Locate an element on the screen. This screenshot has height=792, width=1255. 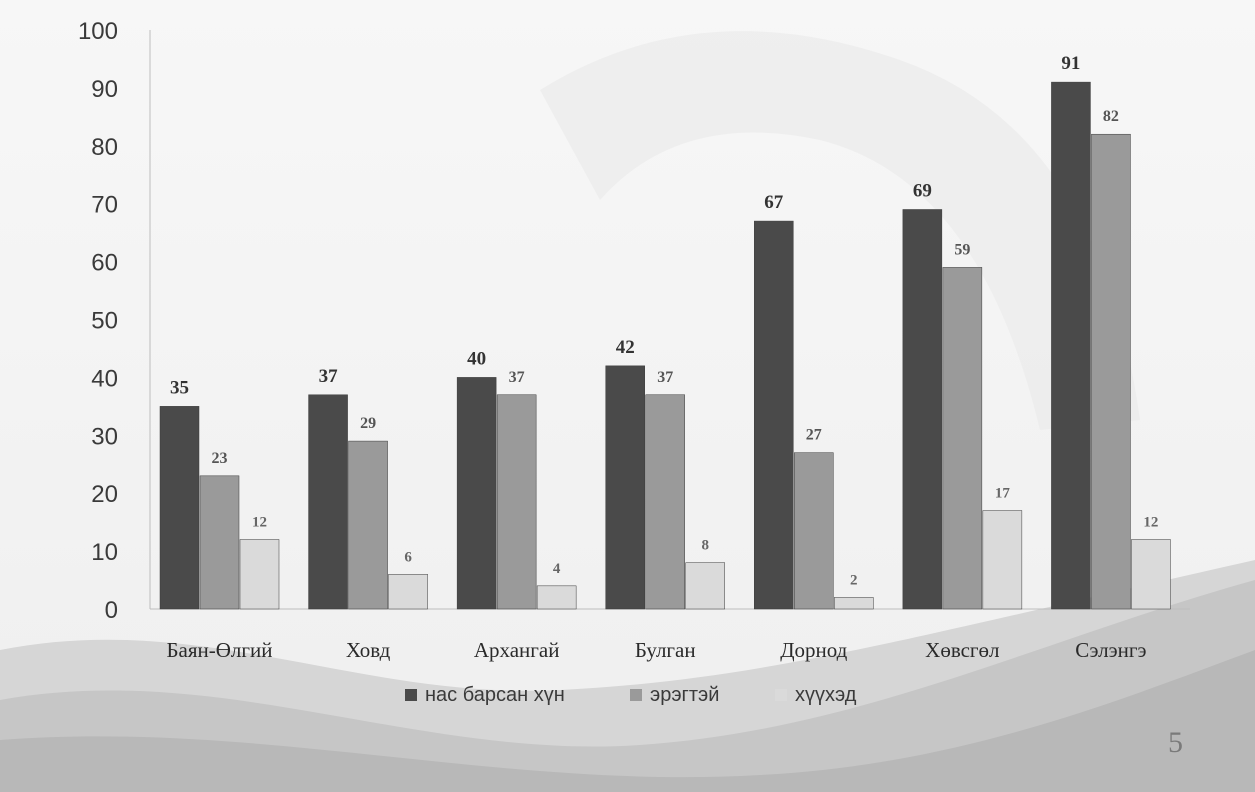
legend-label: эрэгтэй is located at coordinates (684, 695).